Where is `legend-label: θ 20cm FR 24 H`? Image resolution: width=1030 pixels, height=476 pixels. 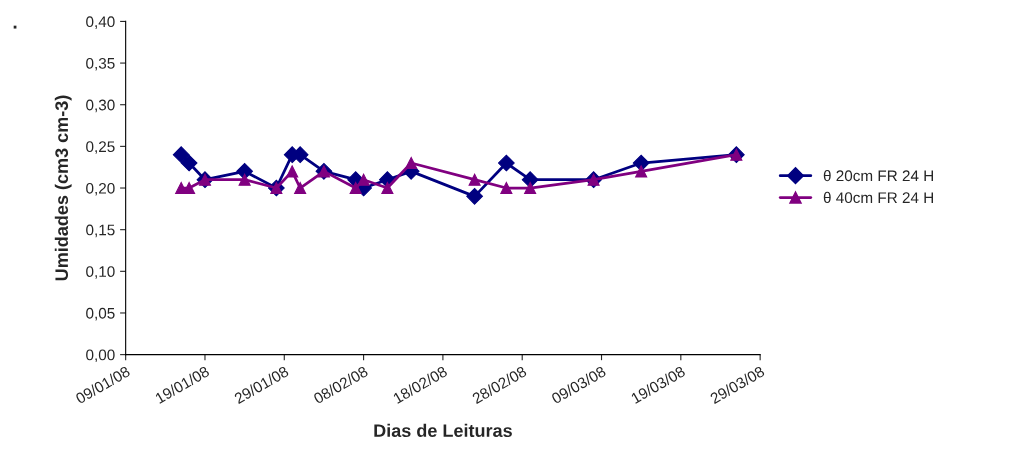 legend-label: θ 20cm FR 24 H is located at coordinates (878, 175).